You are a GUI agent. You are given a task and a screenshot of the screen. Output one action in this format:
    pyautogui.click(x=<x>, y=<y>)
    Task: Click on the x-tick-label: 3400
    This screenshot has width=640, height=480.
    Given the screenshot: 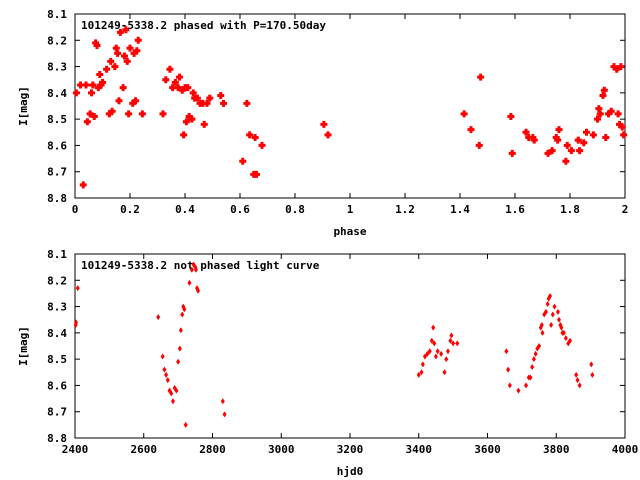 What is the action you would take?
    pyautogui.click(x=419, y=449)
    